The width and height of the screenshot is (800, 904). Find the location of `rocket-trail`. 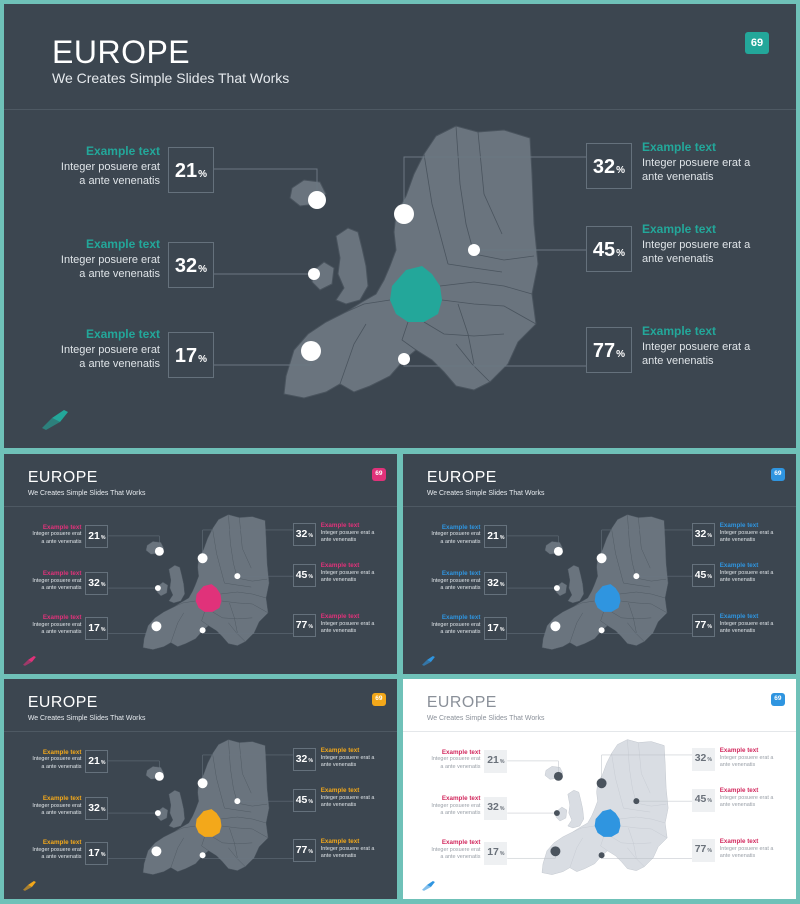

rocket-trail is located at coordinates (426, 662).